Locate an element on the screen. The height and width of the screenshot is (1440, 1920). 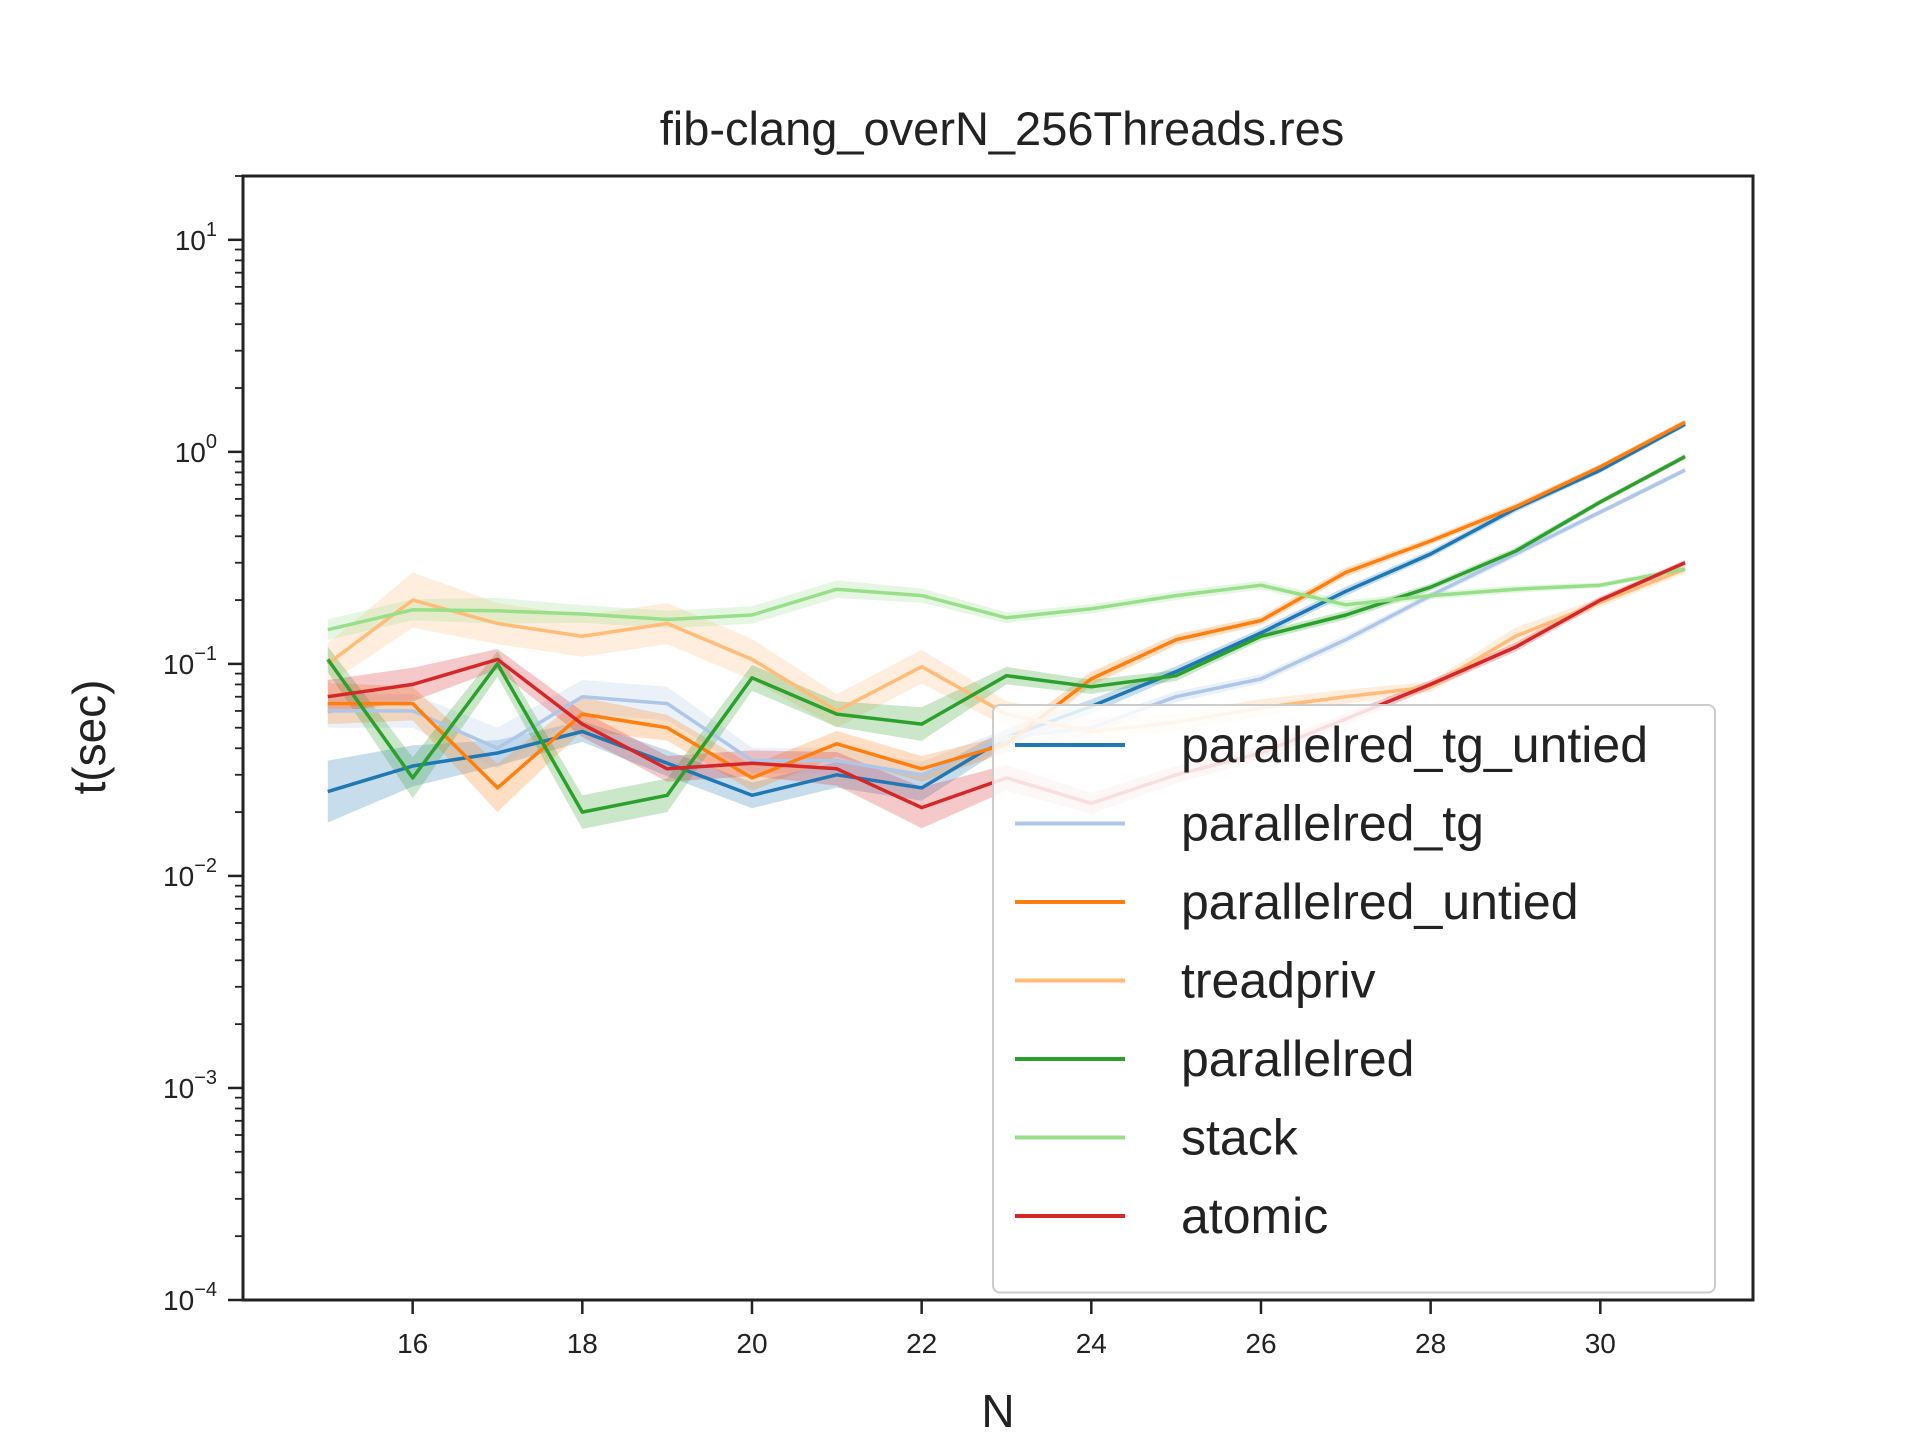
legend-label-parallelred_untied: parallelred_untied is located at coordinates (1380, 902).